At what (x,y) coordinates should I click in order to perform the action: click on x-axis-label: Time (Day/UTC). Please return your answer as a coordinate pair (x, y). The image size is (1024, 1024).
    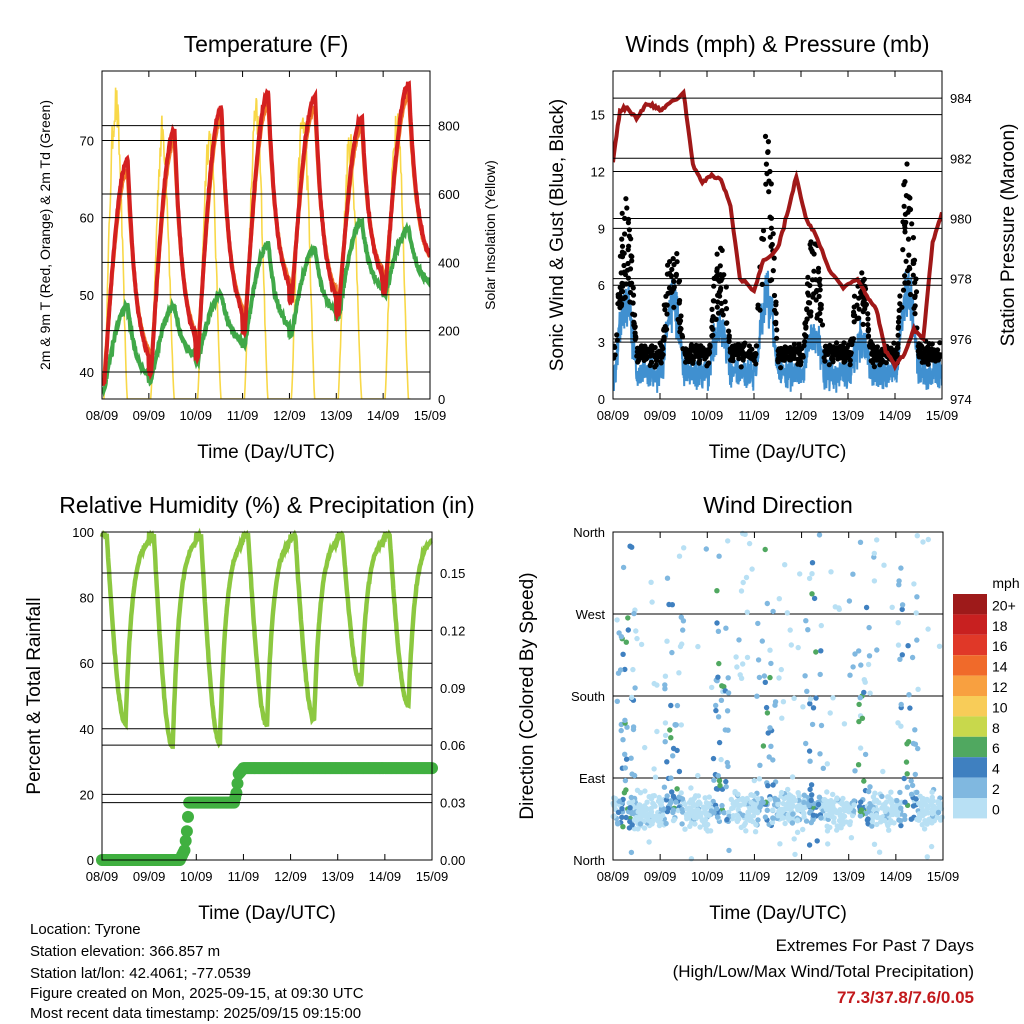
    Looking at the image, I should click on (778, 452).